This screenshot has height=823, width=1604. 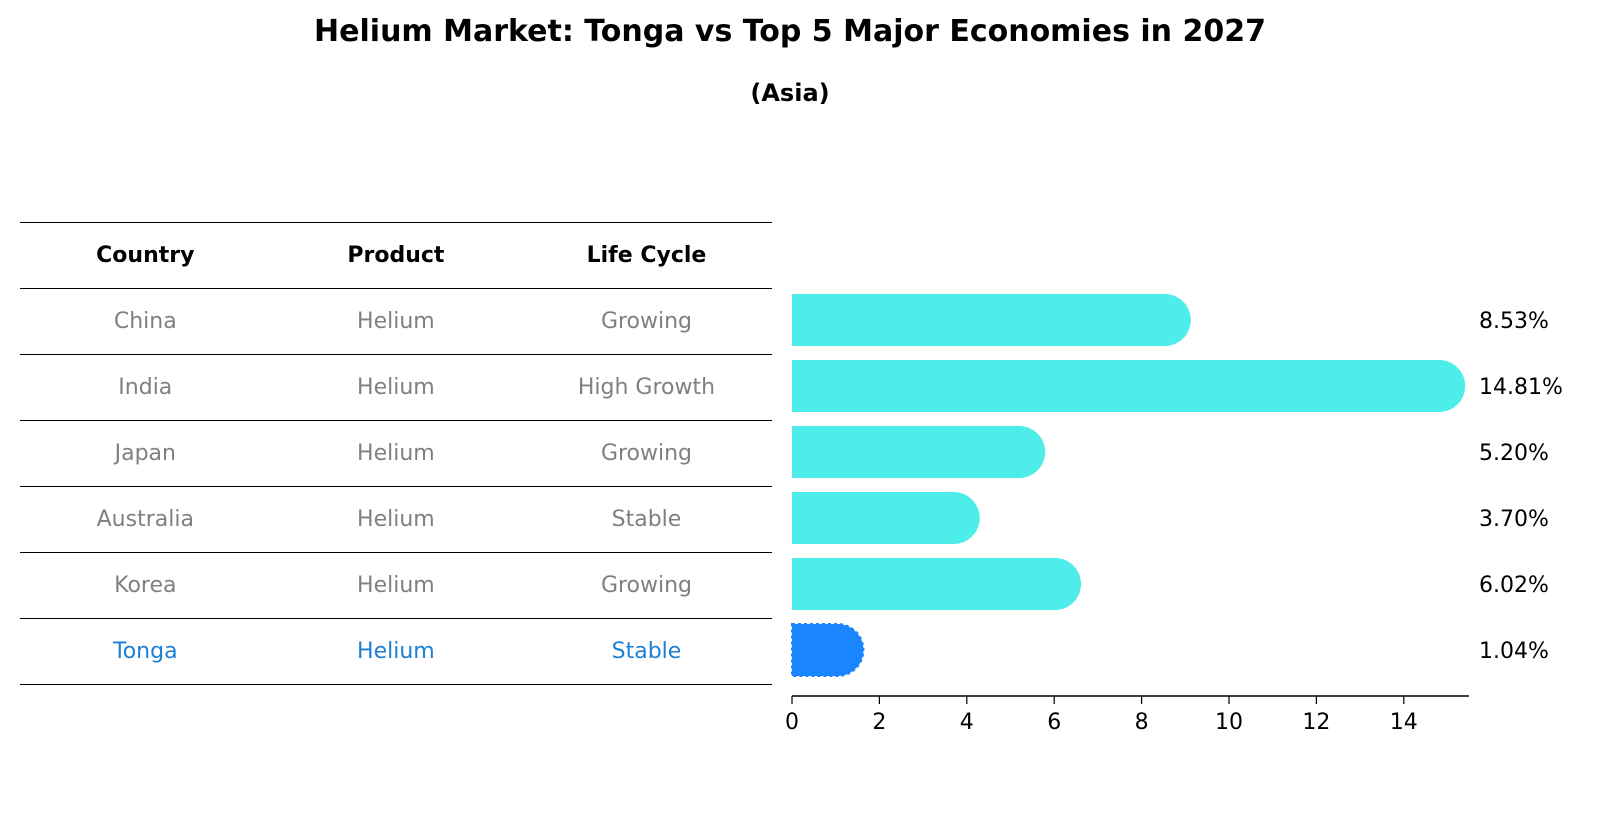 What do you see at coordinates (937, 584) in the screenshot?
I see `bar-korea` at bounding box center [937, 584].